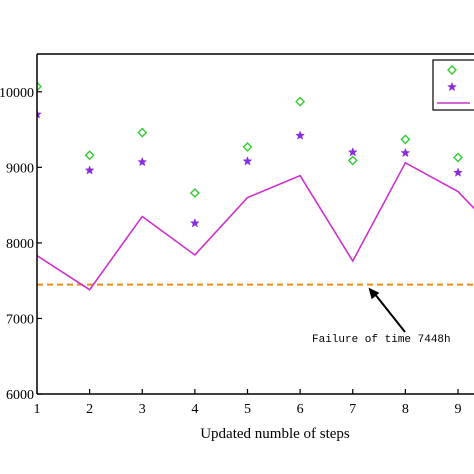 Image resolution: width=474 pixels, height=474 pixels. Describe the element at coordinates (381, 340) in the screenshot. I see `annotation-text: Failure of time 7448h` at that location.